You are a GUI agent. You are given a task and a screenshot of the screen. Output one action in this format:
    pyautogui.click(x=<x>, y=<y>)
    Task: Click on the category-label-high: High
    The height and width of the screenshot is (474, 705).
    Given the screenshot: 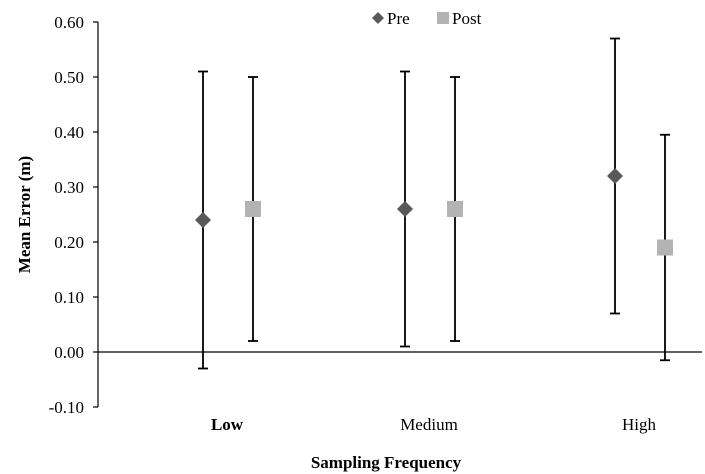 What is the action you would take?
    pyautogui.click(x=639, y=424)
    